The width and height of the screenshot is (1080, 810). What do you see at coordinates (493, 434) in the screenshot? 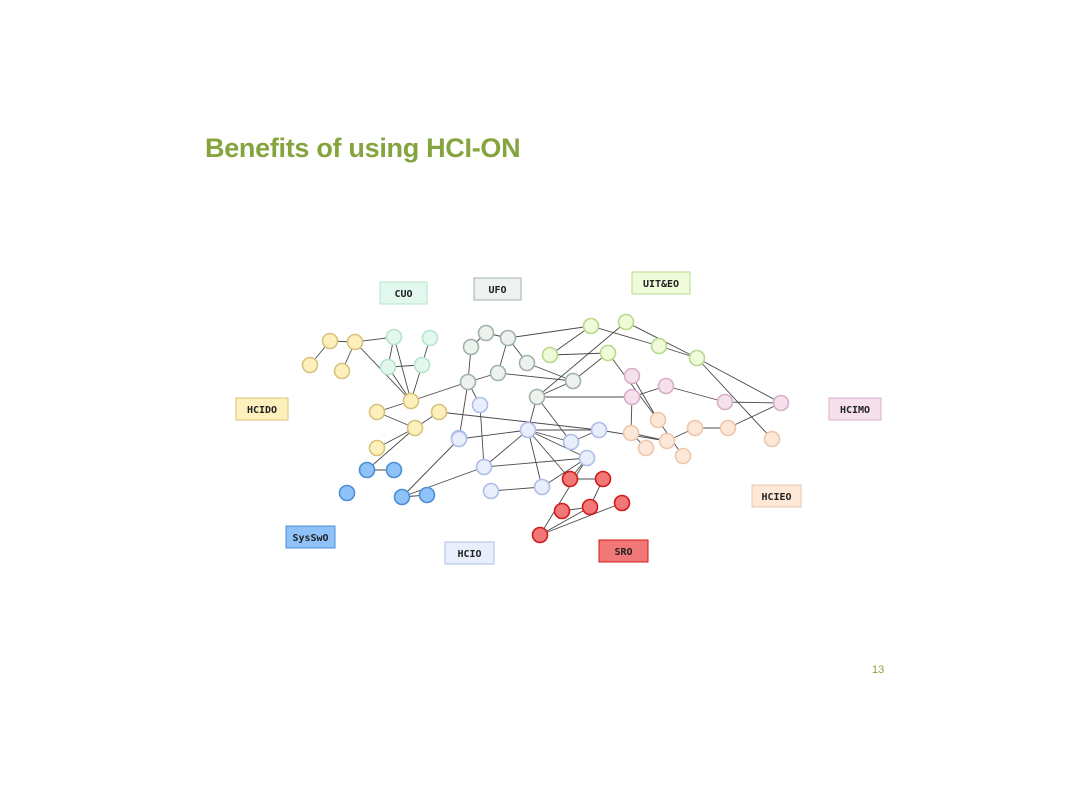
I see `edge-n51-n50` at bounding box center [493, 434].